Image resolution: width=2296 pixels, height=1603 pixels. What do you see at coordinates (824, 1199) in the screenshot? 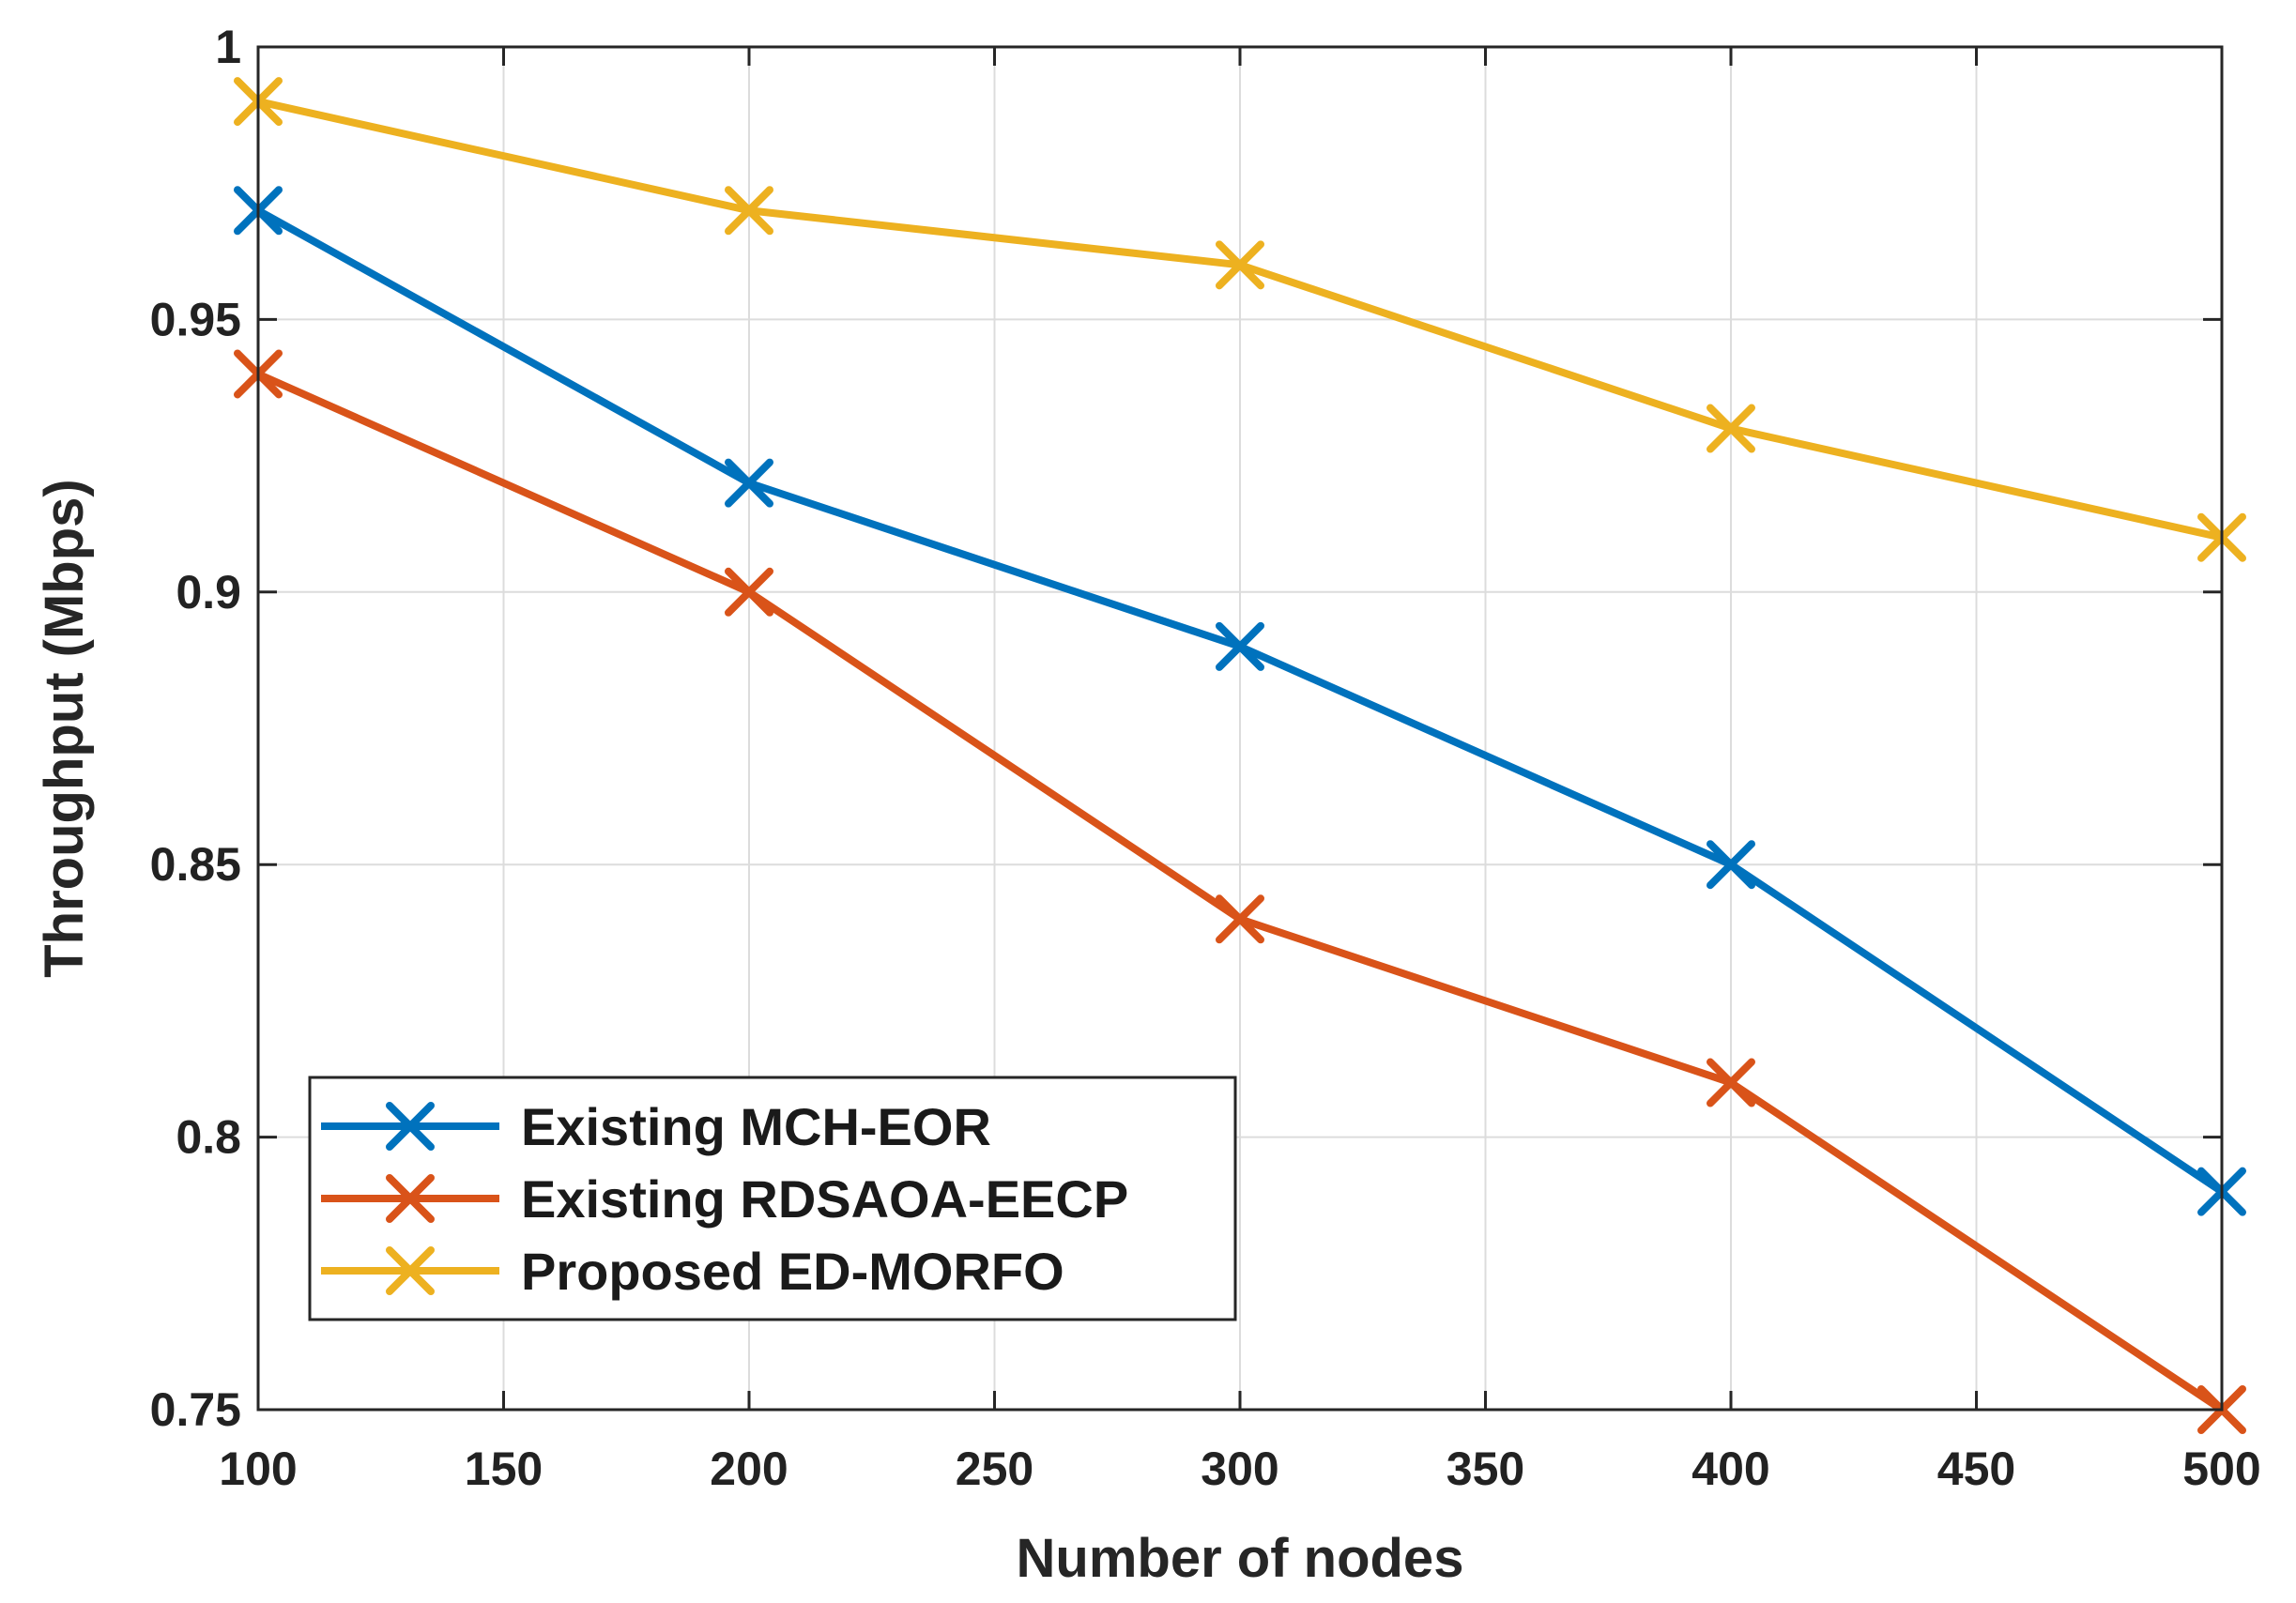
I see `legend-label: Existing RDSAOA-EECP` at bounding box center [824, 1199].